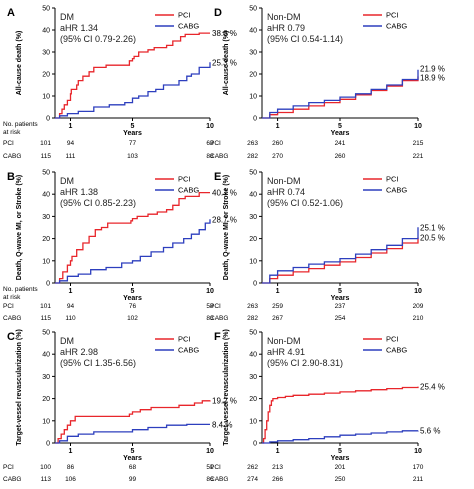 The height and width of the screenshot is (489, 474). Describe the element at coordinates (432, 237) in the screenshot. I see `end-label-pci-e: 20.5 %` at that location.